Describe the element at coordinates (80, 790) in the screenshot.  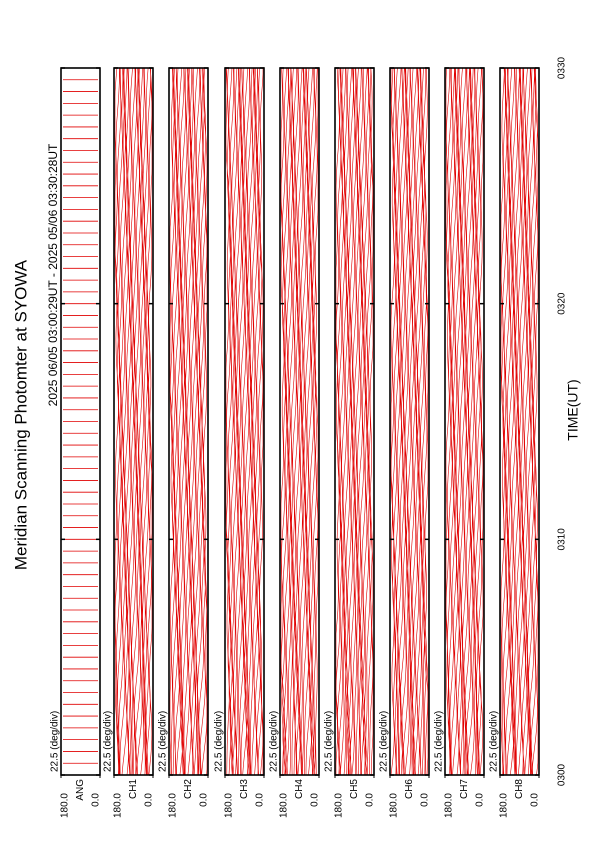
I see `channel-label: ANG` at that location.